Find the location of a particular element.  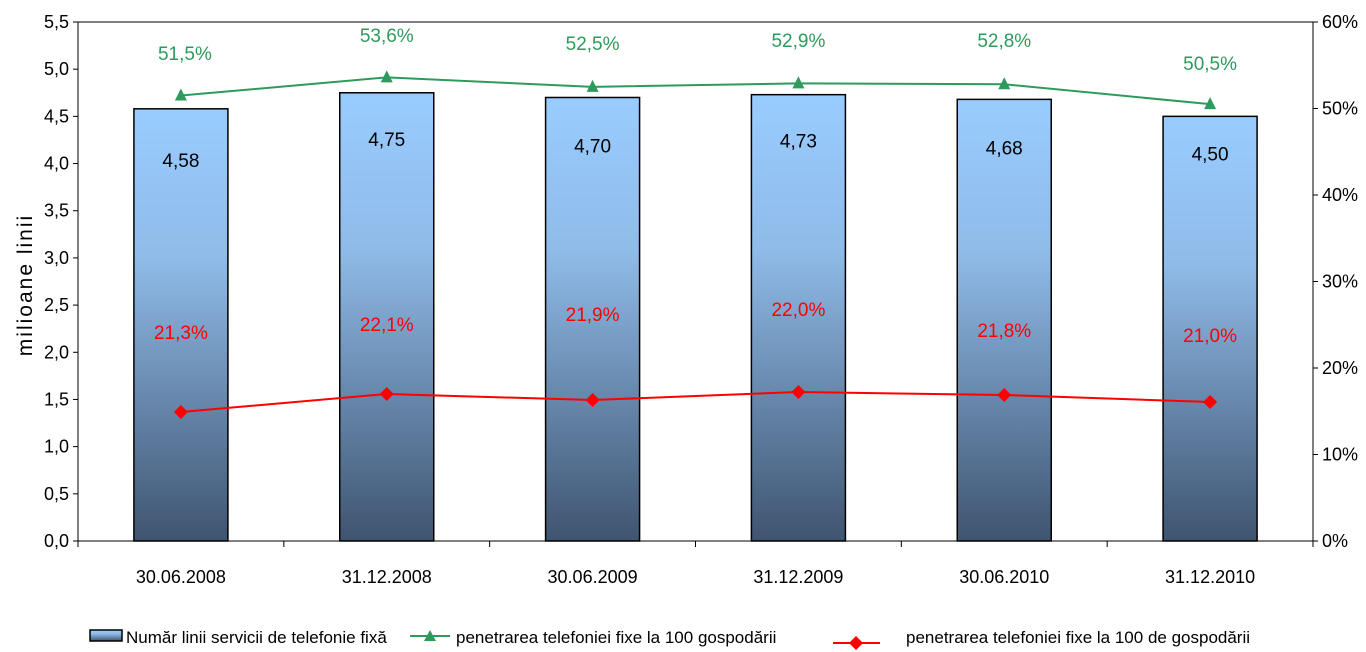

x-tick-label: 31.12.2008 is located at coordinates (387, 577).